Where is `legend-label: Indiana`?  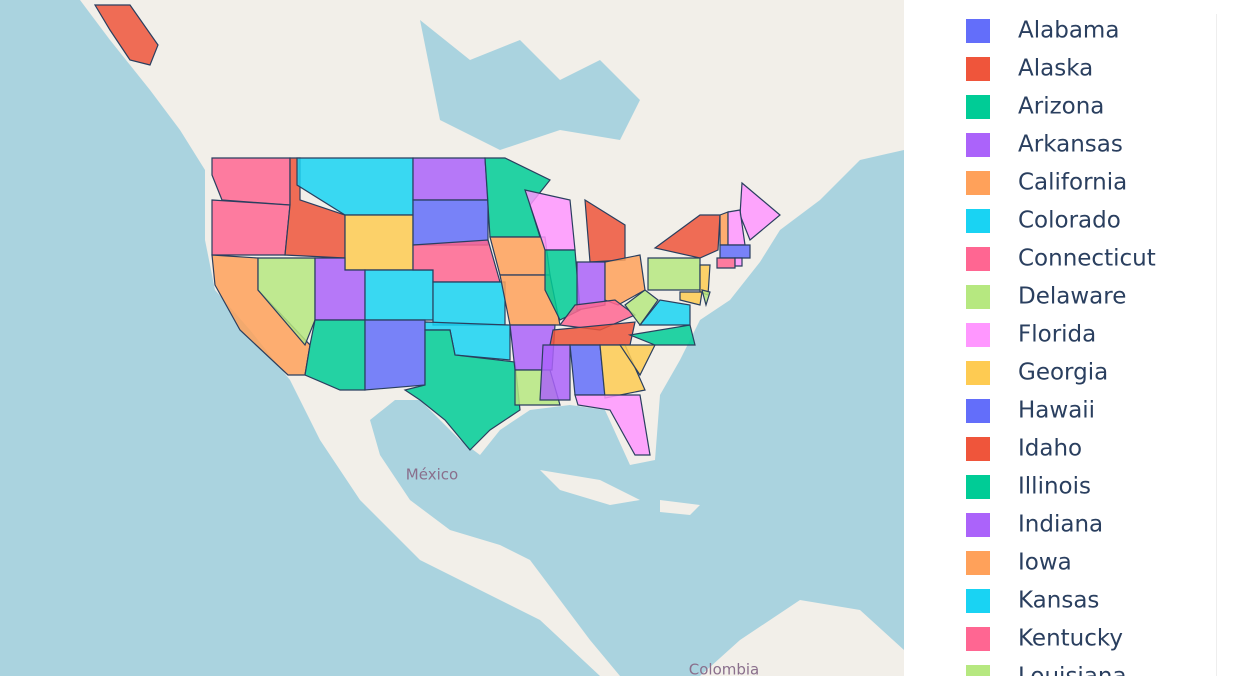 legend-label: Indiana is located at coordinates (1060, 525).